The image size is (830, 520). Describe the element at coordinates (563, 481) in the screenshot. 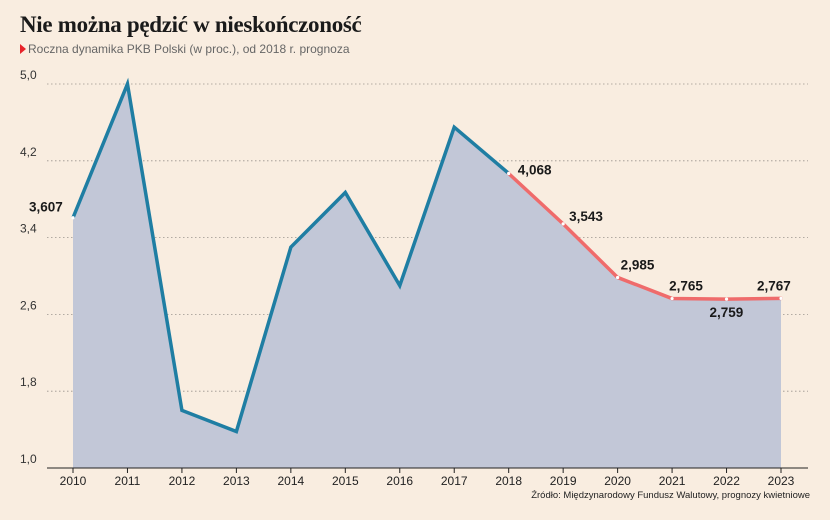

I see `x-tick-label: 2019` at that location.